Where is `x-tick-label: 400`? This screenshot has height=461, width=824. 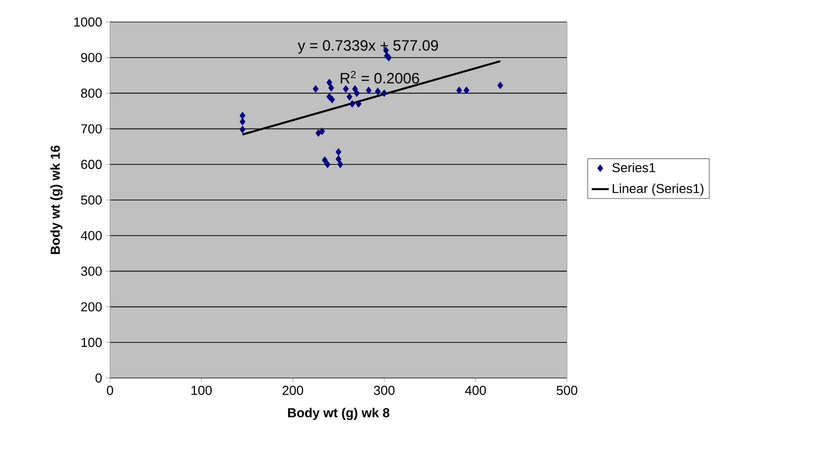
x-tick-label: 400 is located at coordinates (475, 390).